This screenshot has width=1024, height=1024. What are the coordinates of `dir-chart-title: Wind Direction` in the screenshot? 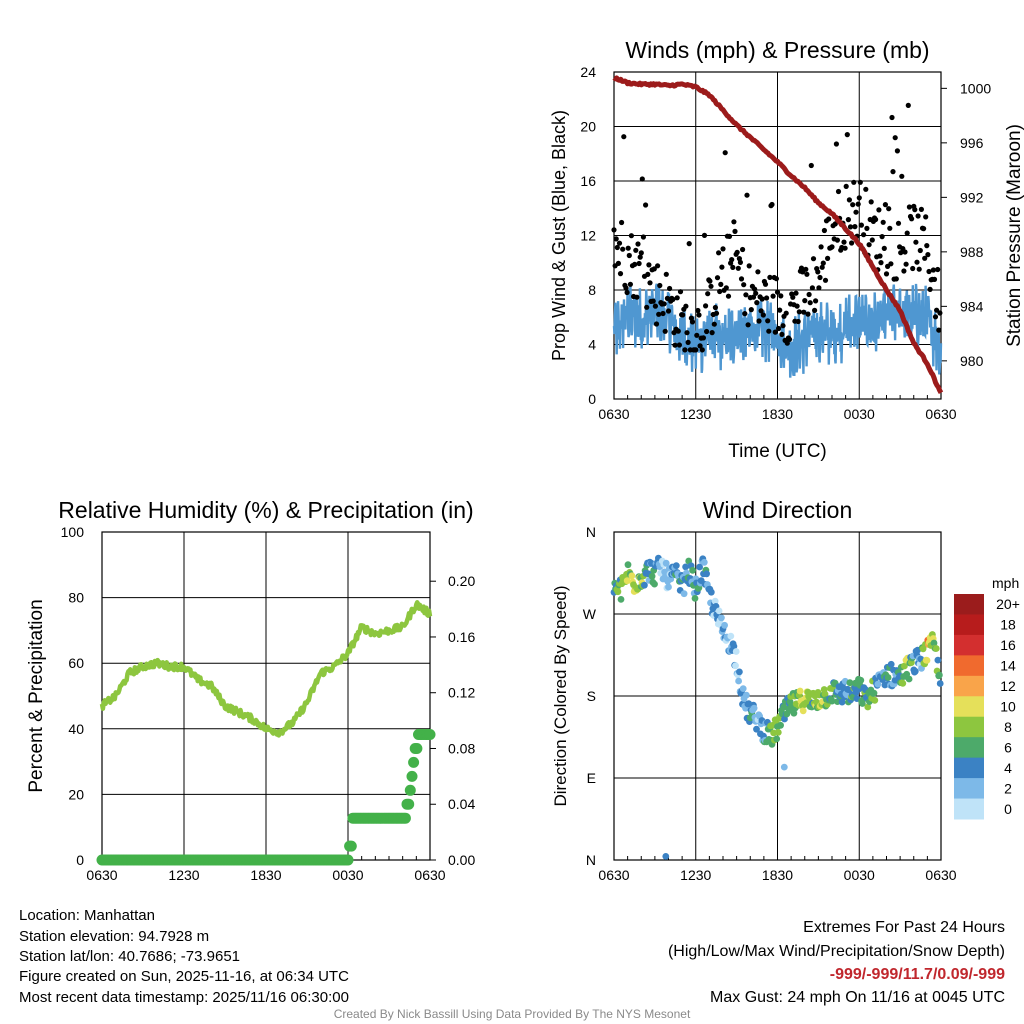 It's located at (778, 510).